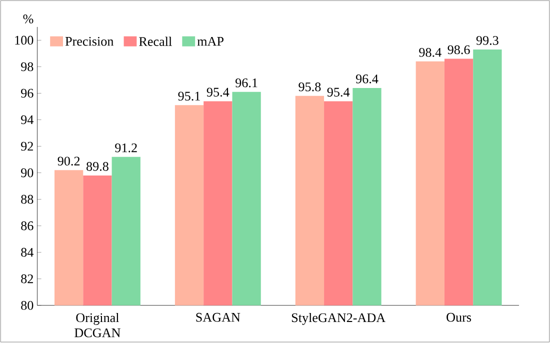 The width and height of the screenshot is (550, 343). I want to click on legend-label: Precision, so click(89, 41).